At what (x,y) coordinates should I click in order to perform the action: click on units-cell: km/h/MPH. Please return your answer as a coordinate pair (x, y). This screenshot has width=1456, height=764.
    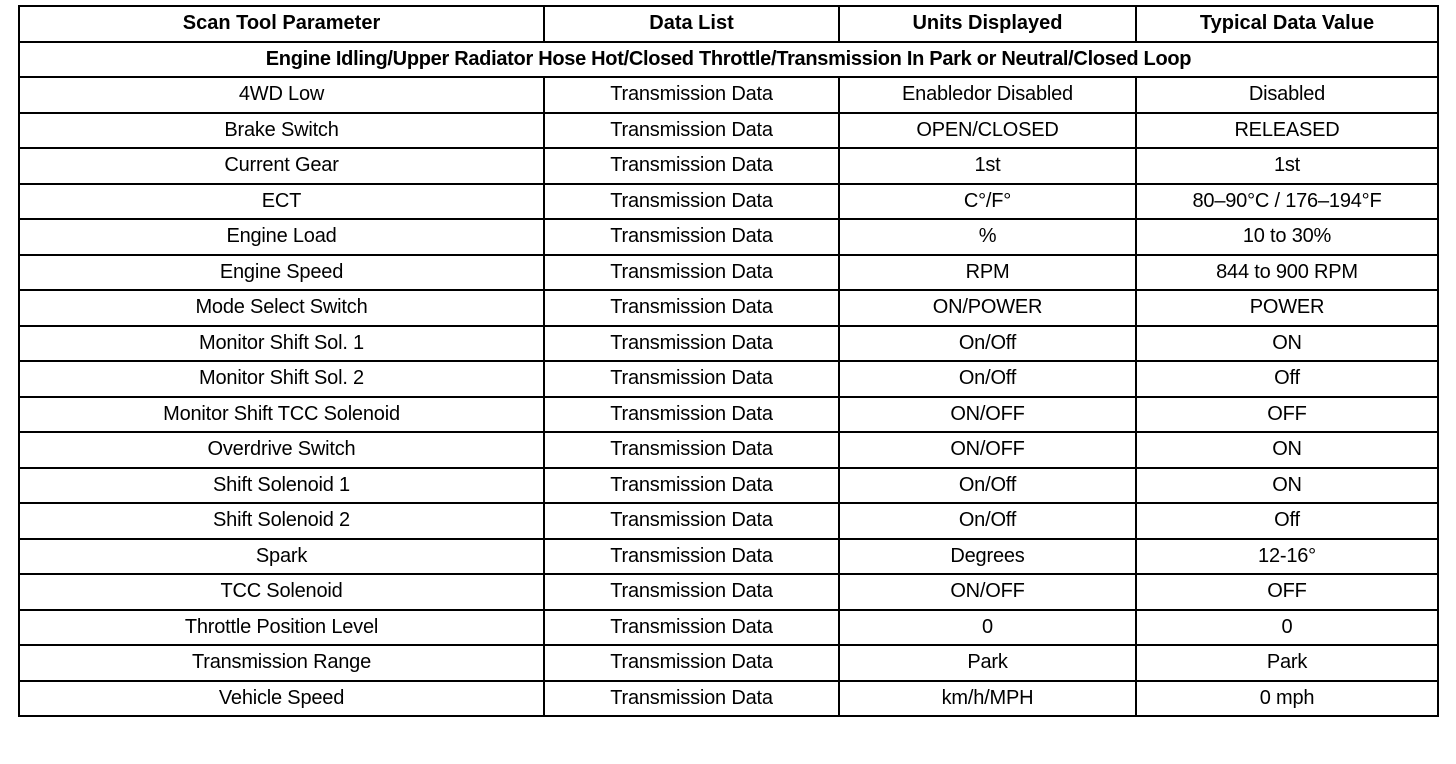
    Looking at the image, I should click on (987, 698).